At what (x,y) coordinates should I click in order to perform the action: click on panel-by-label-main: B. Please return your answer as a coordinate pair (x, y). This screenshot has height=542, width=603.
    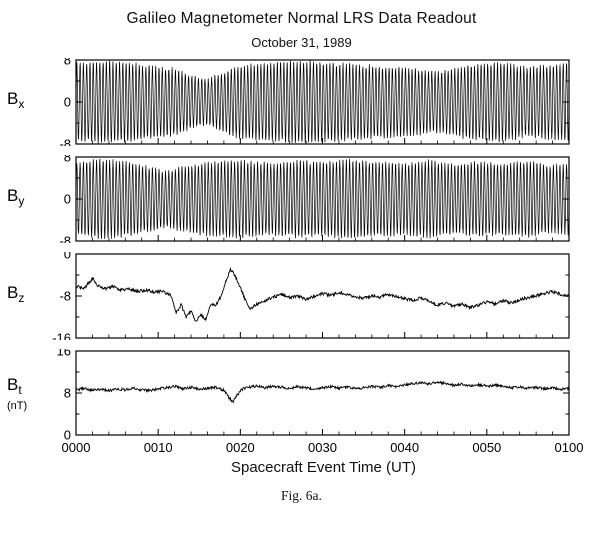
    Looking at the image, I should click on (13, 195).